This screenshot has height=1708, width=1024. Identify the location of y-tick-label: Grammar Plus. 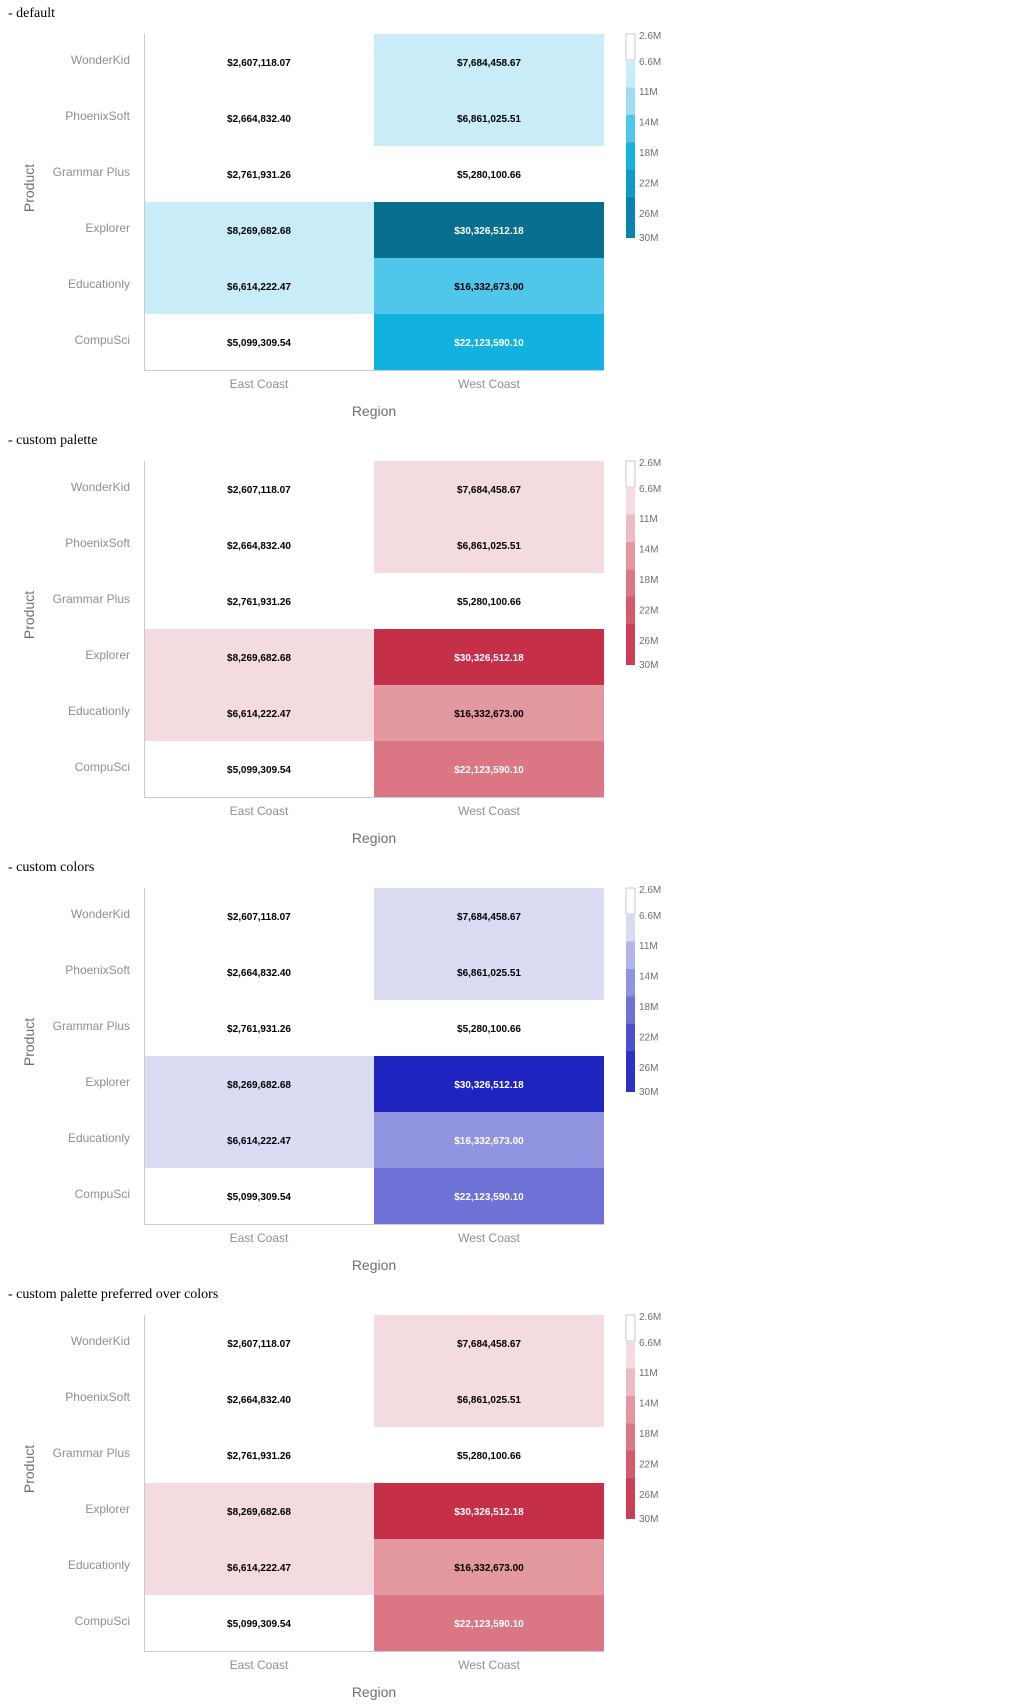
(91, 172).